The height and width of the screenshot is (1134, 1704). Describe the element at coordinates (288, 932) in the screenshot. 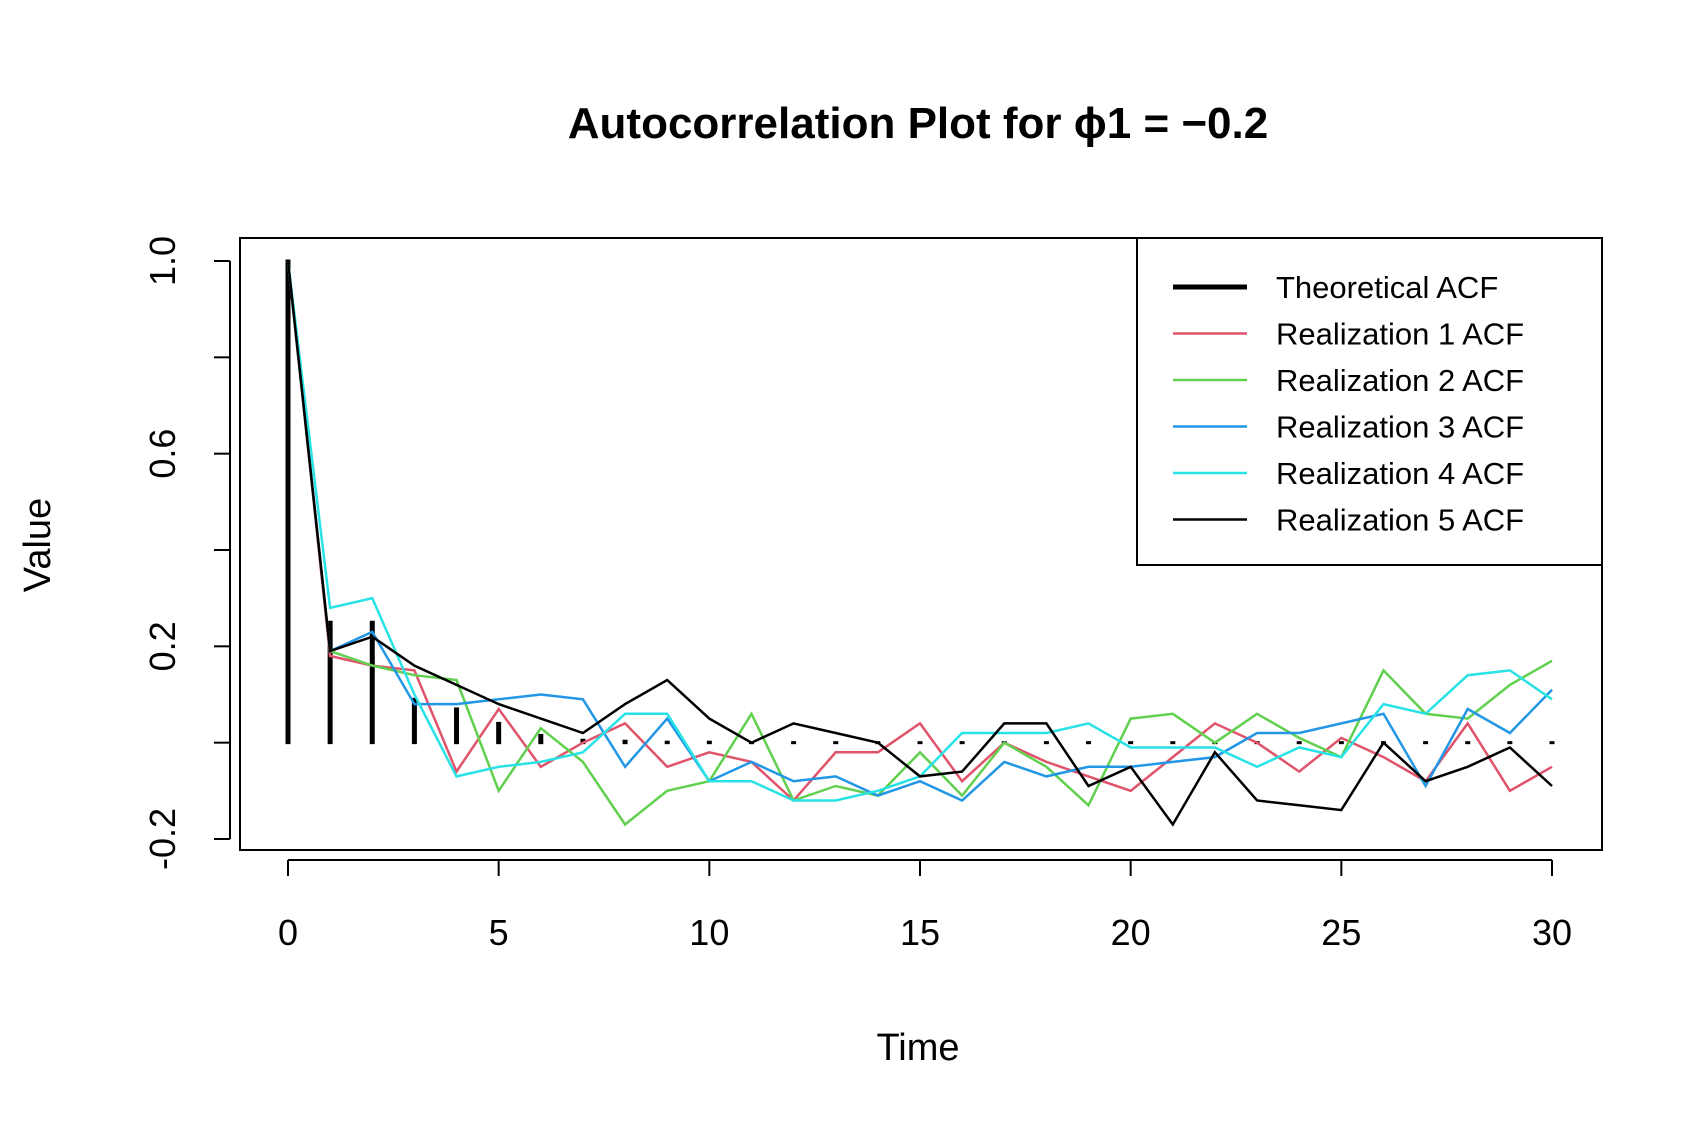

I see `x-tick-label: 0` at that location.